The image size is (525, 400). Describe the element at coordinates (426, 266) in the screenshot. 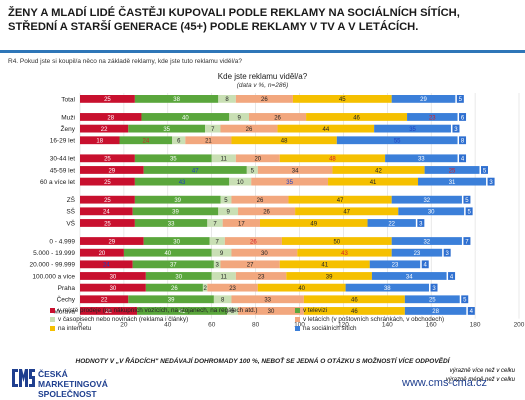

I see `tail-label: 4` at that location.